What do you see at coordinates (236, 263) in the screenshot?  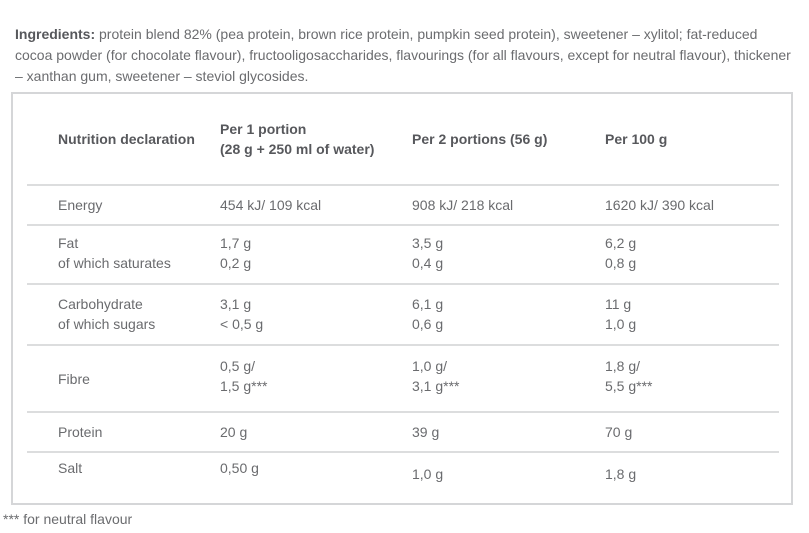 I see `value-subline: 0,2 g` at bounding box center [236, 263].